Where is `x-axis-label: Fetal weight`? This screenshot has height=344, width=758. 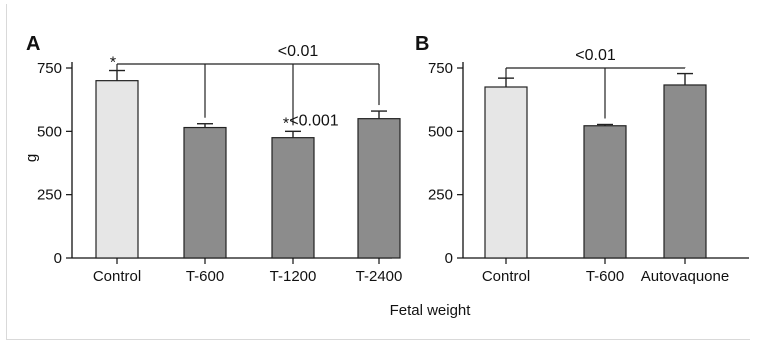
x-axis-label: Fetal weight is located at coordinates (431, 310).